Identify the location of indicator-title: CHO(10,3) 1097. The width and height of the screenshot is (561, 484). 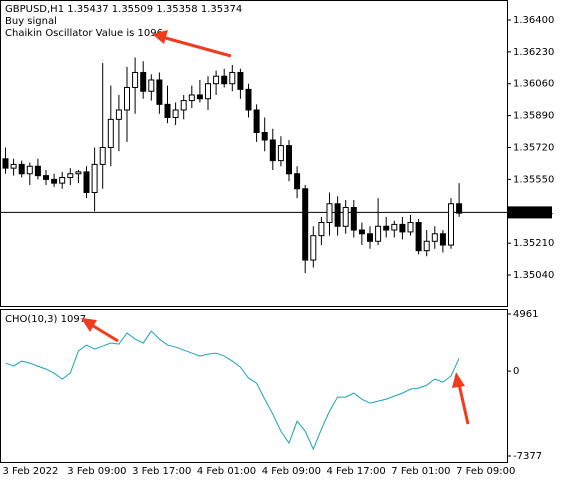
(45, 319).